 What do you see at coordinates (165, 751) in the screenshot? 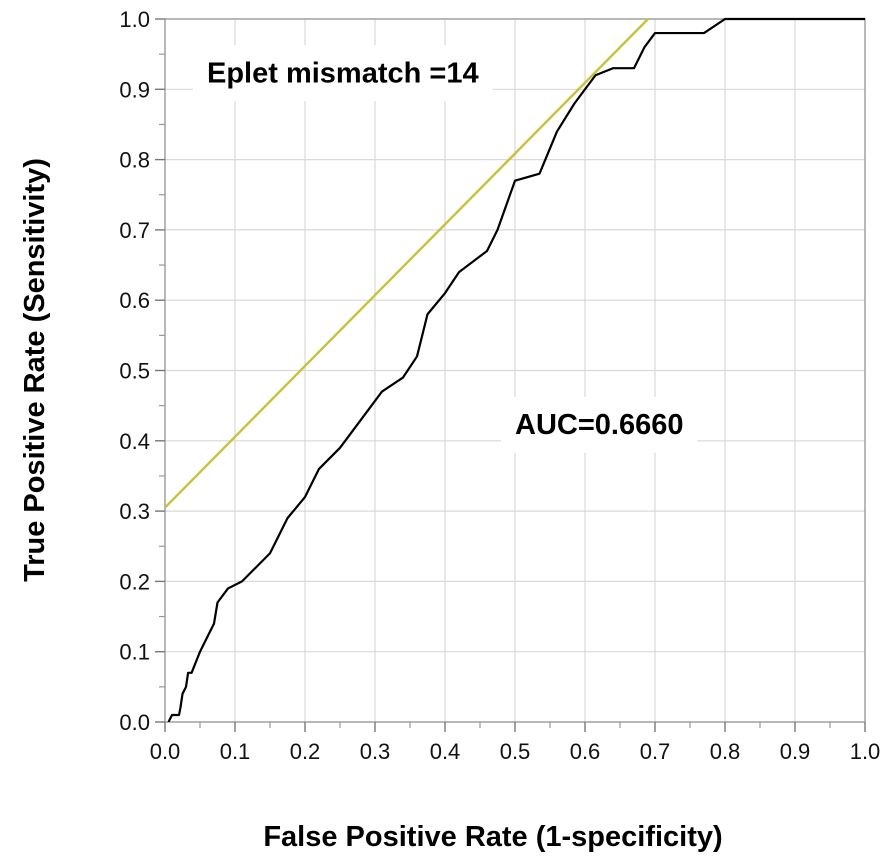
I see `x-tick-label: 0.0` at bounding box center [165, 751].